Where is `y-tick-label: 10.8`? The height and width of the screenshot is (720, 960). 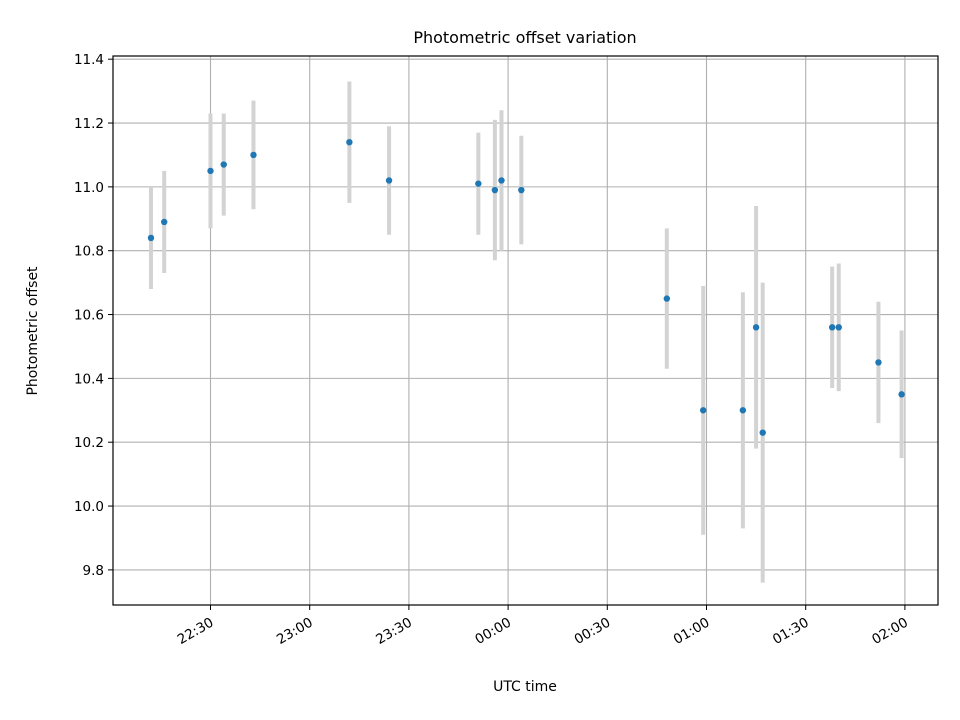
y-tick-label: 10.8 is located at coordinates (89, 252).